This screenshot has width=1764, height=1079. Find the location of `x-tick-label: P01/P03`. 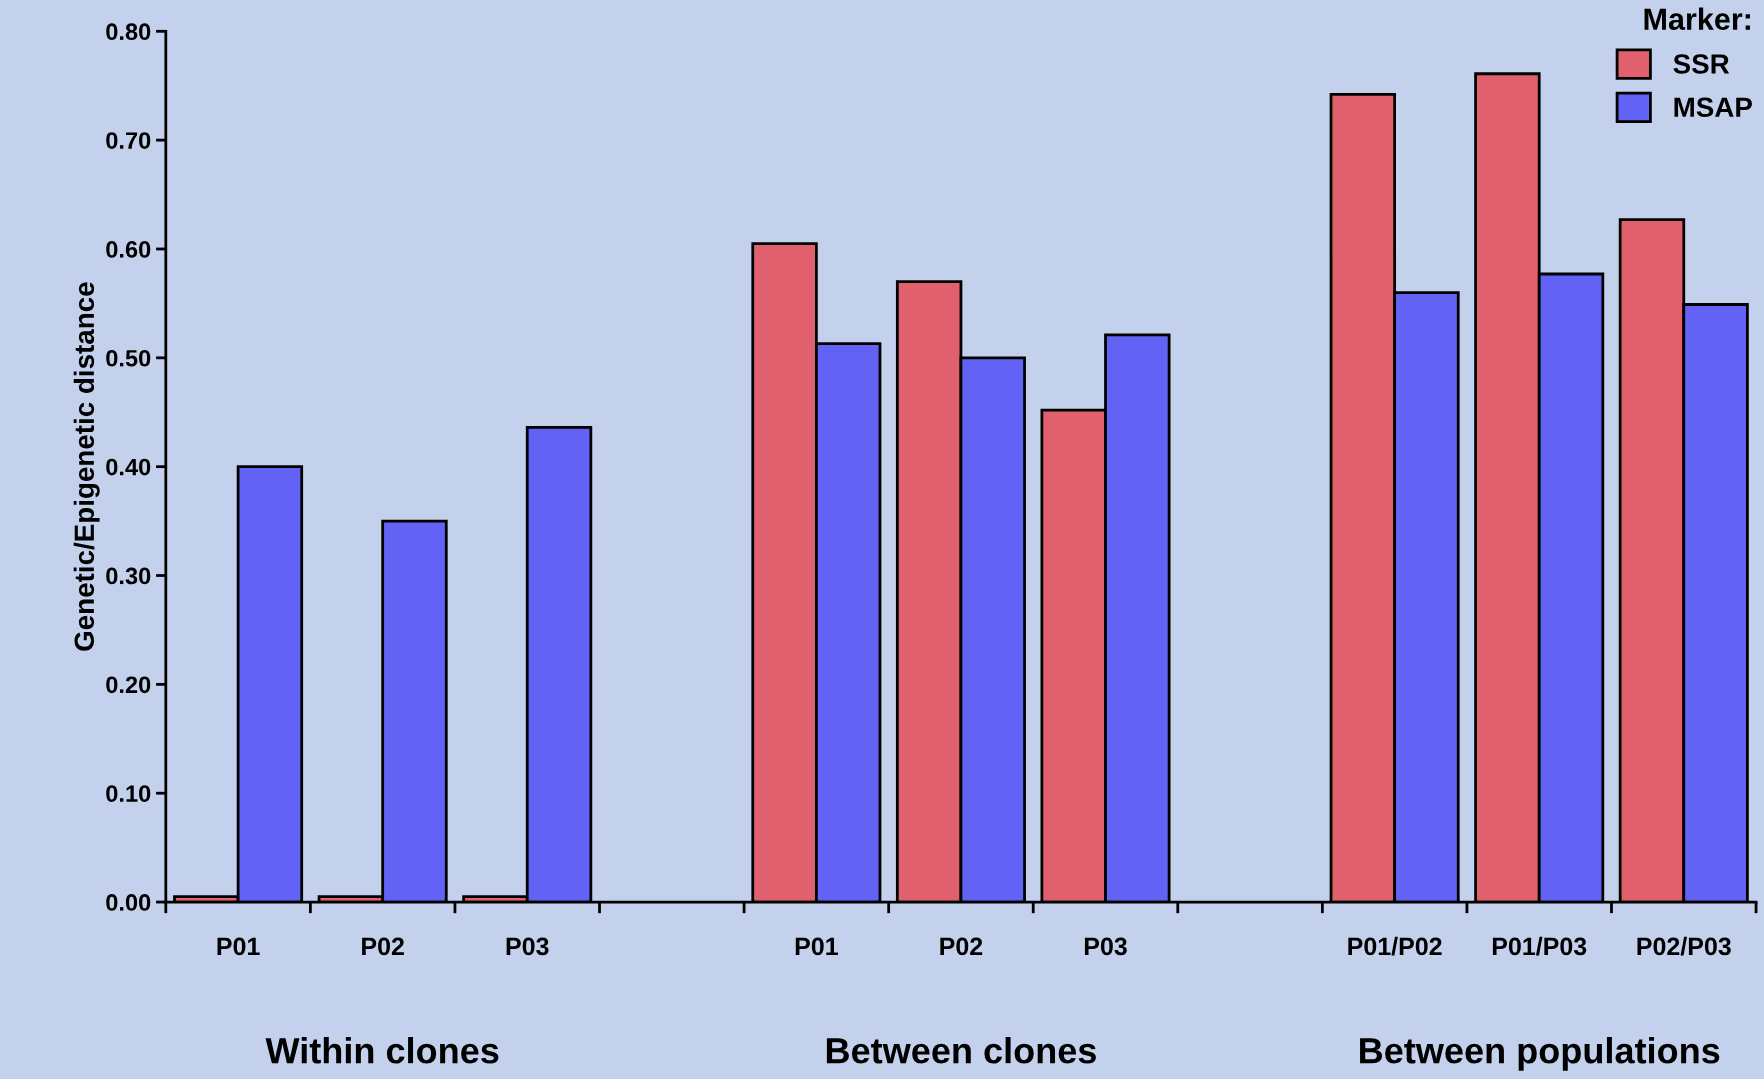

x-tick-label: P01/P03 is located at coordinates (1539, 946).